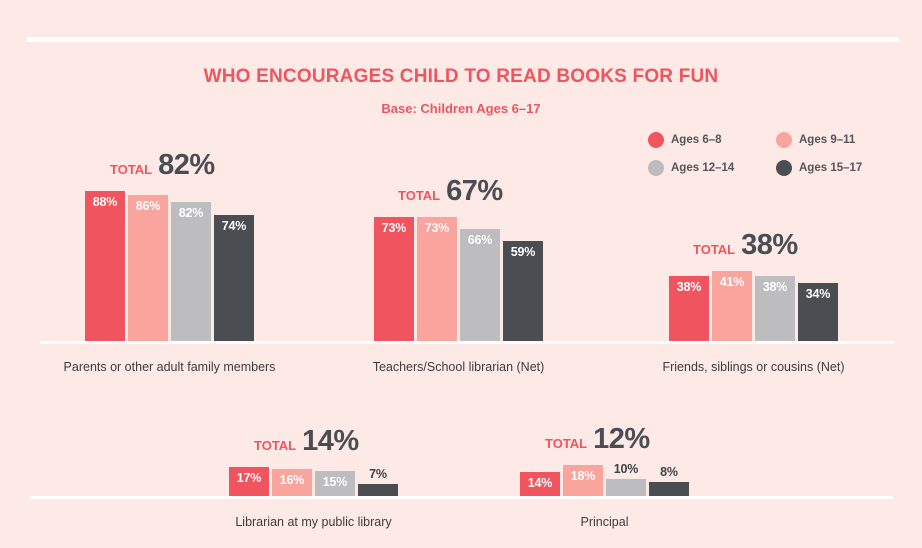 Image resolution: width=922 pixels, height=548 pixels. Describe the element at coordinates (458, 367) in the screenshot. I see `category-label: Teachers/School librarian (Net)` at that location.